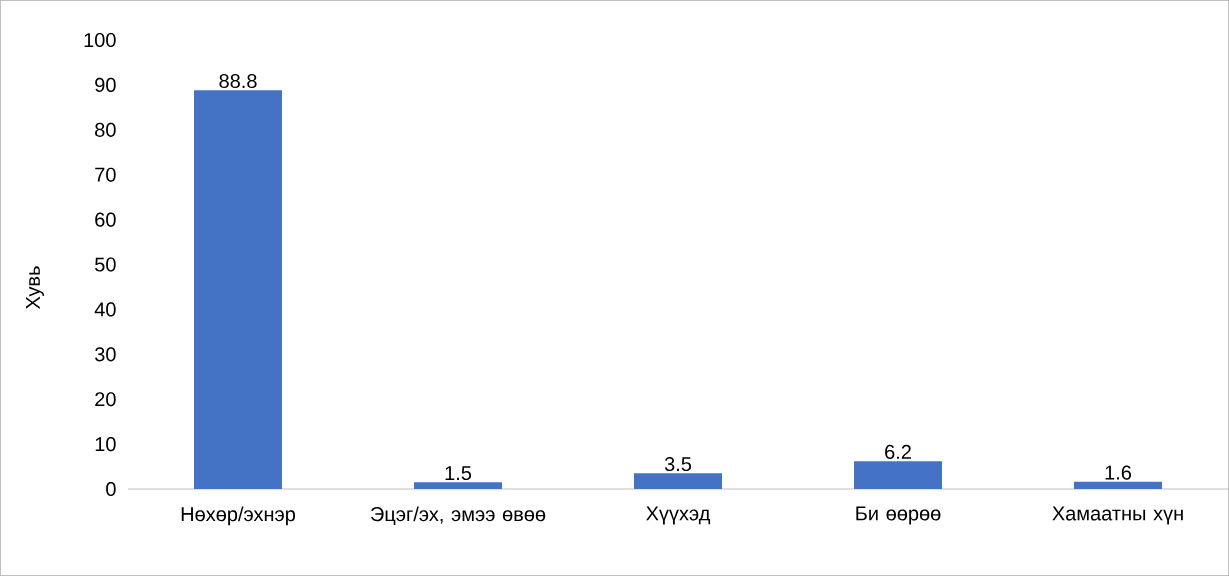  What do you see at coordinates (105, 399) in the screenshot?
I see `y-tick-label: 20` at bounding box center [105, 399].